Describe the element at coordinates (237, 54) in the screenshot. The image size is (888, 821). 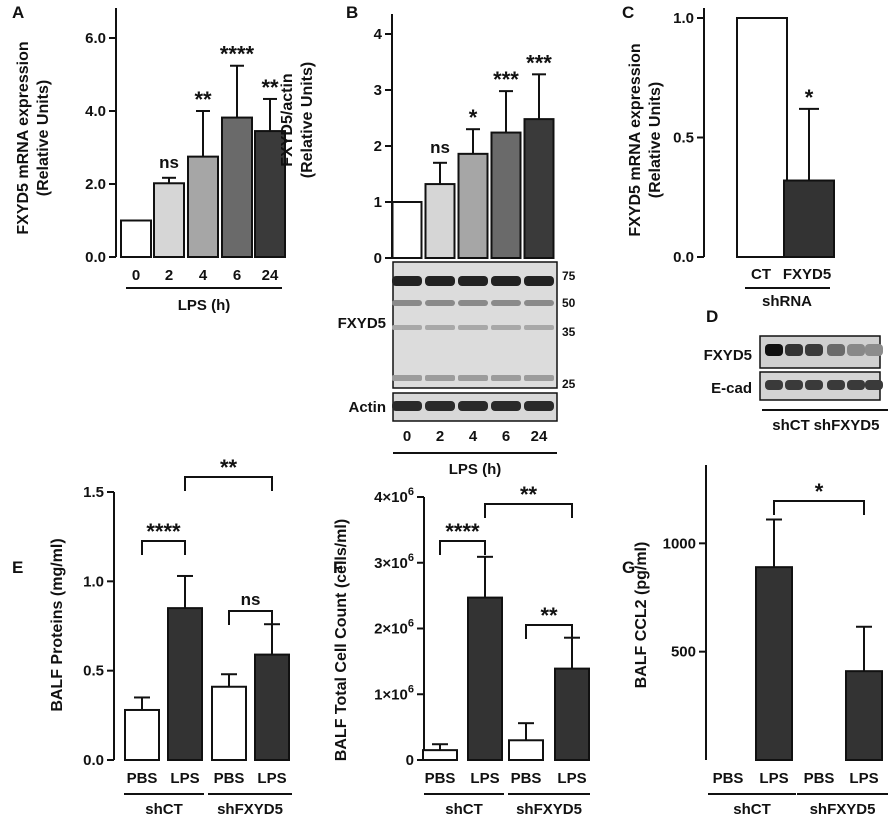
I see `significance-label: ****` at that location.